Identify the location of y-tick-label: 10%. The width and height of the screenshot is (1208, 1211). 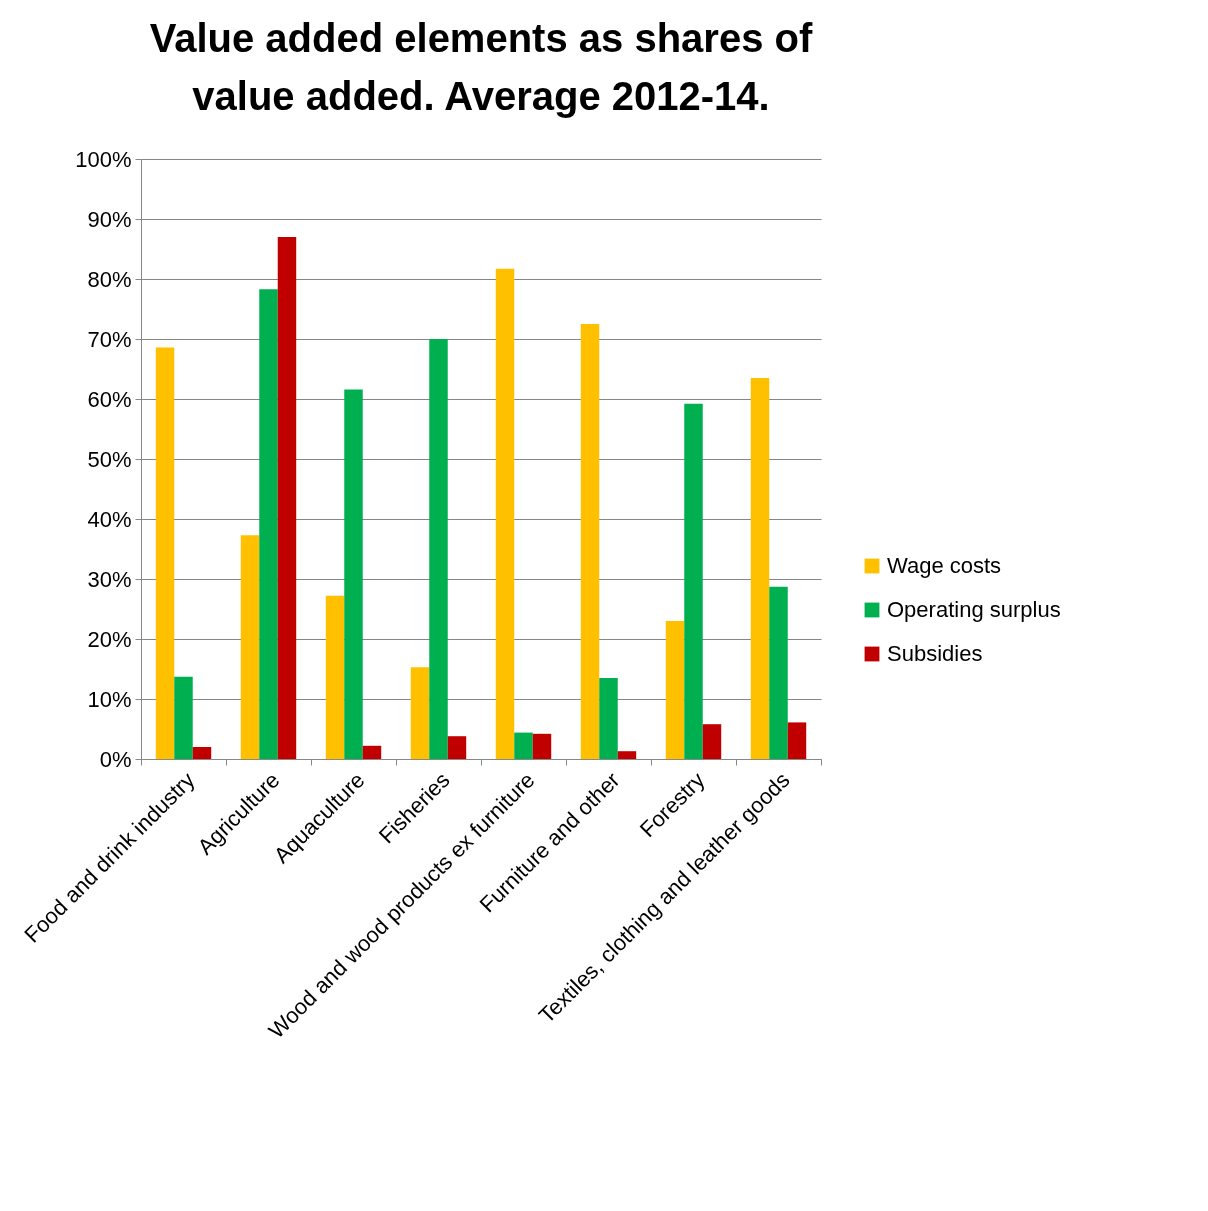
(109, 699).